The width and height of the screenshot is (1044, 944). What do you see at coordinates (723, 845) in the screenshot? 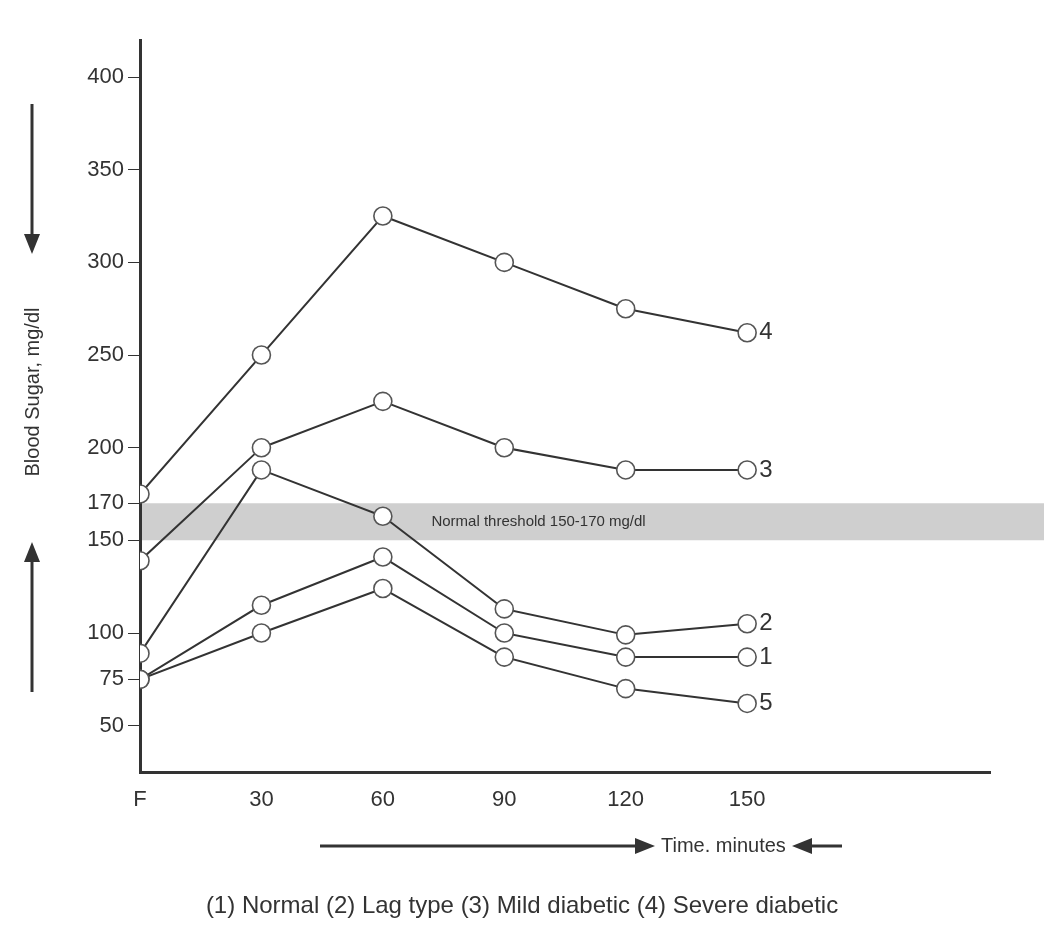
I see `x-axis-title: Time. minutes` at bounding box center [723, 845].